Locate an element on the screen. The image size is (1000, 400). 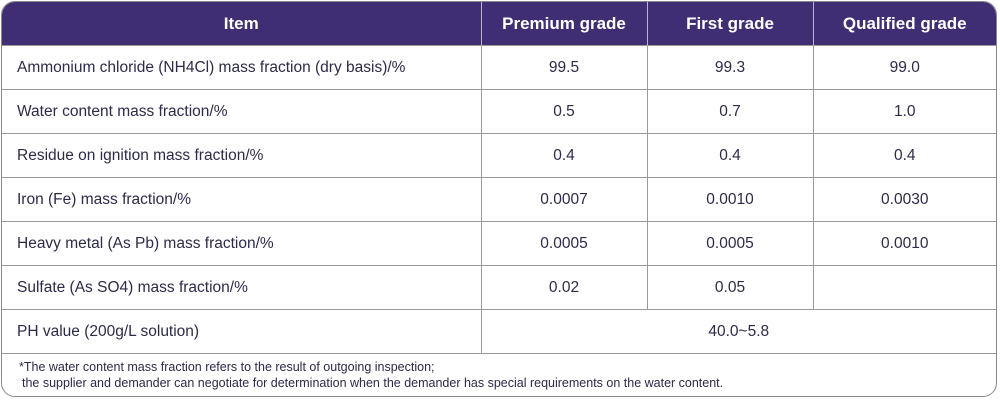
cell-first: 0.05 is located at coordinates (730, 287).